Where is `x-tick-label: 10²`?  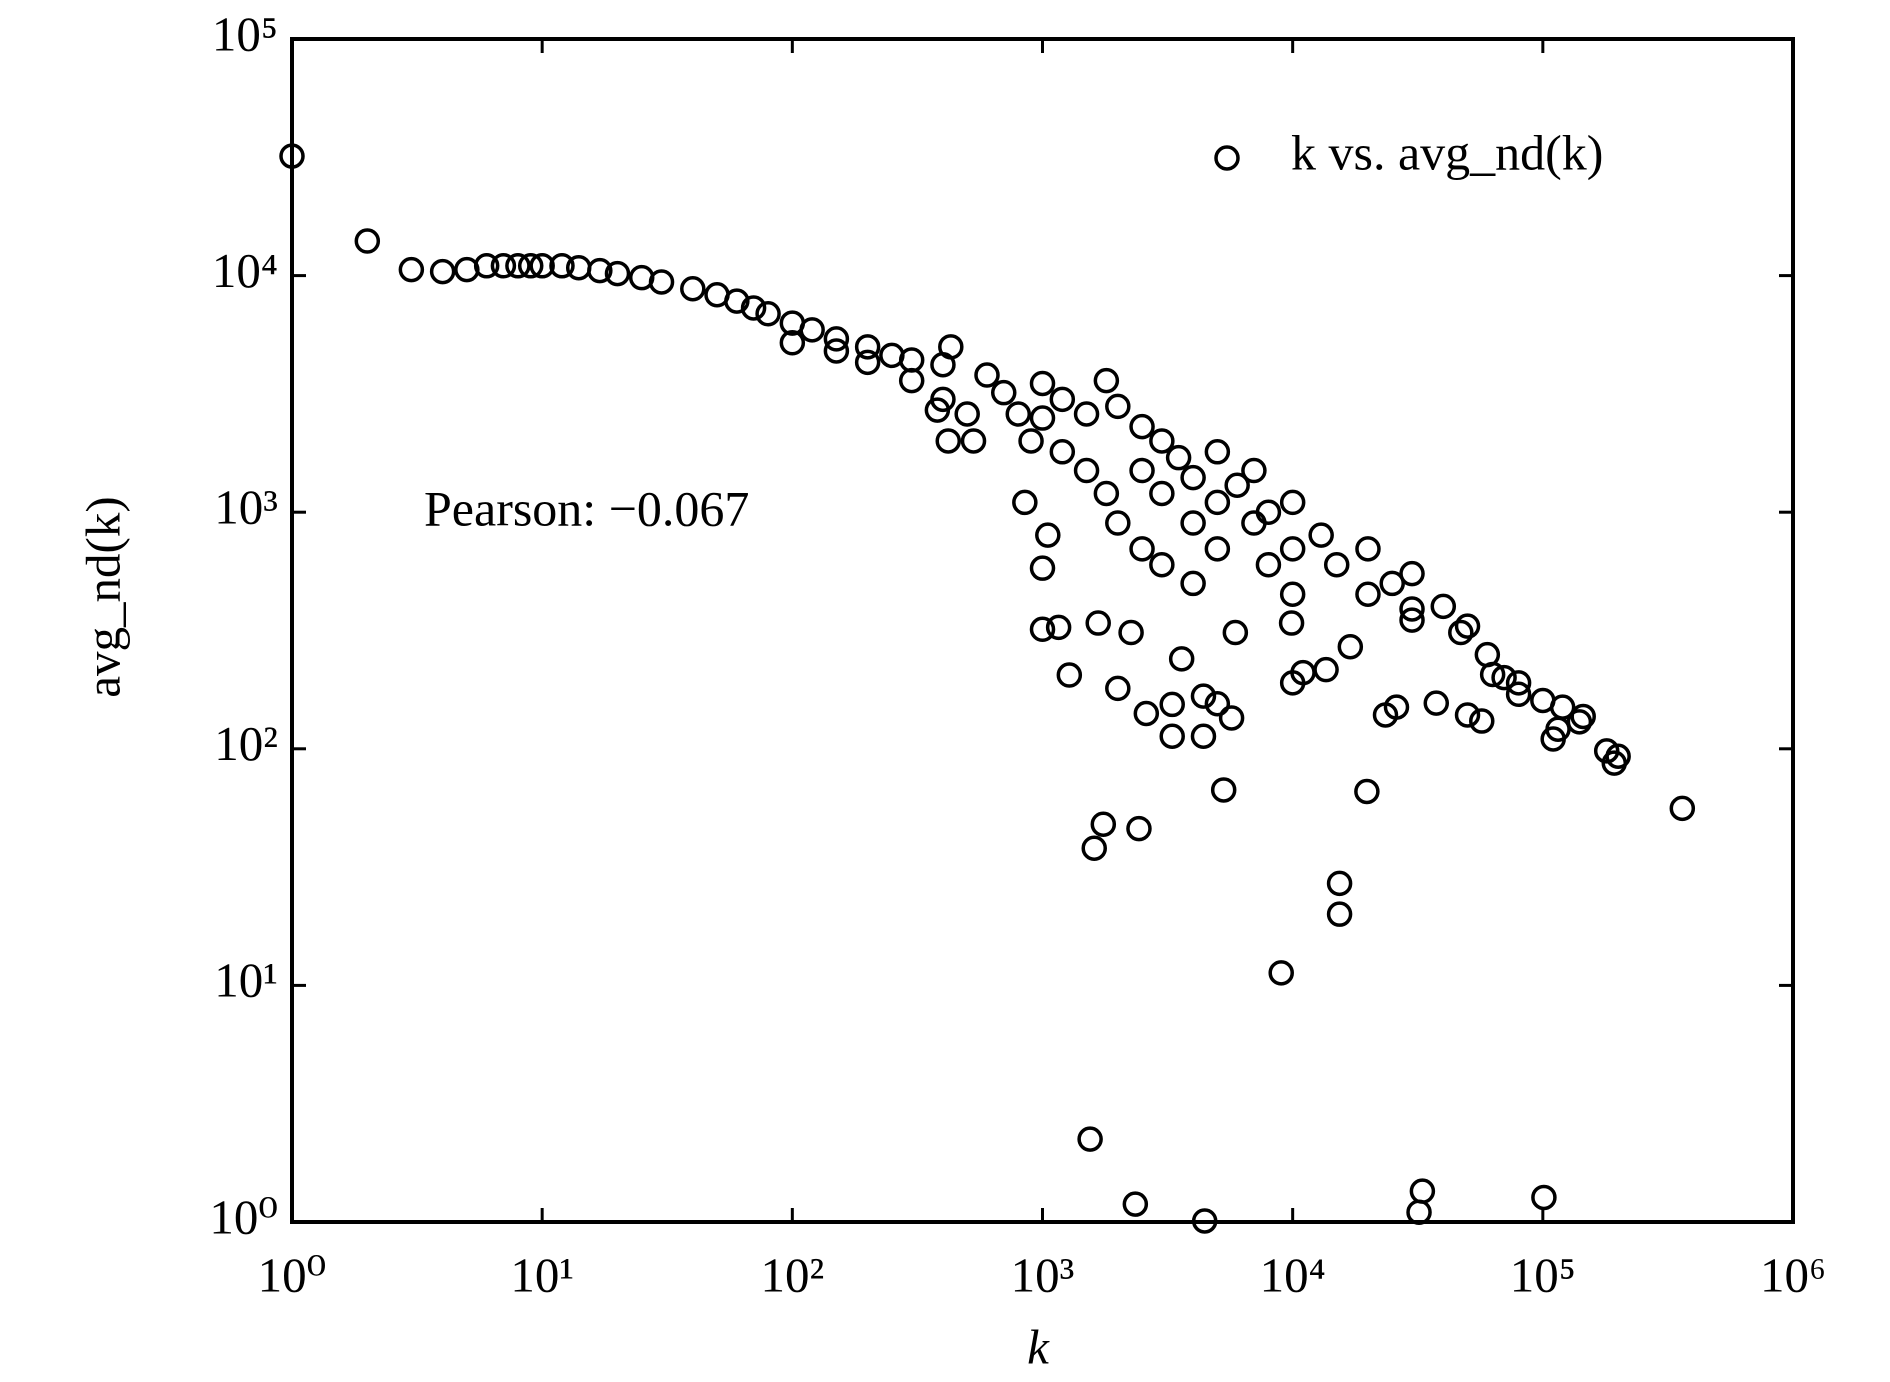 x-tick-label: 10² is located at coordinates (792, 1274).